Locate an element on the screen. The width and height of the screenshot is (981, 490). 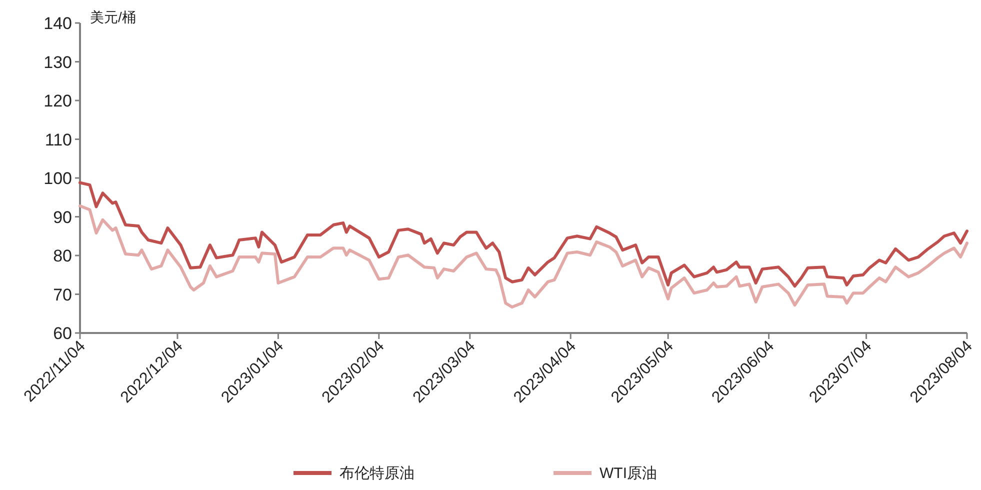
y-tick-label: 70 is located at coordinates (62, 294).